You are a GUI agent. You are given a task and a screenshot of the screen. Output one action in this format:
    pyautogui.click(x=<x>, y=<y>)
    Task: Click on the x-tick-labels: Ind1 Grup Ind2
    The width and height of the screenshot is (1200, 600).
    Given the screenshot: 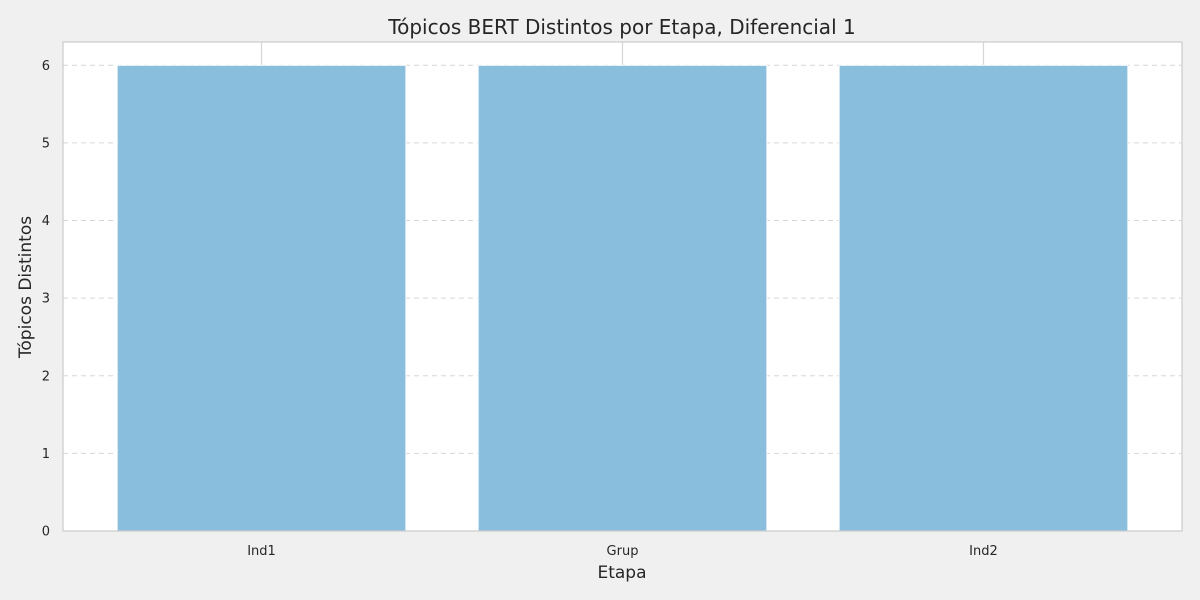 What is the action you would take?
    pyautogui.click(x=622, y=551)
    